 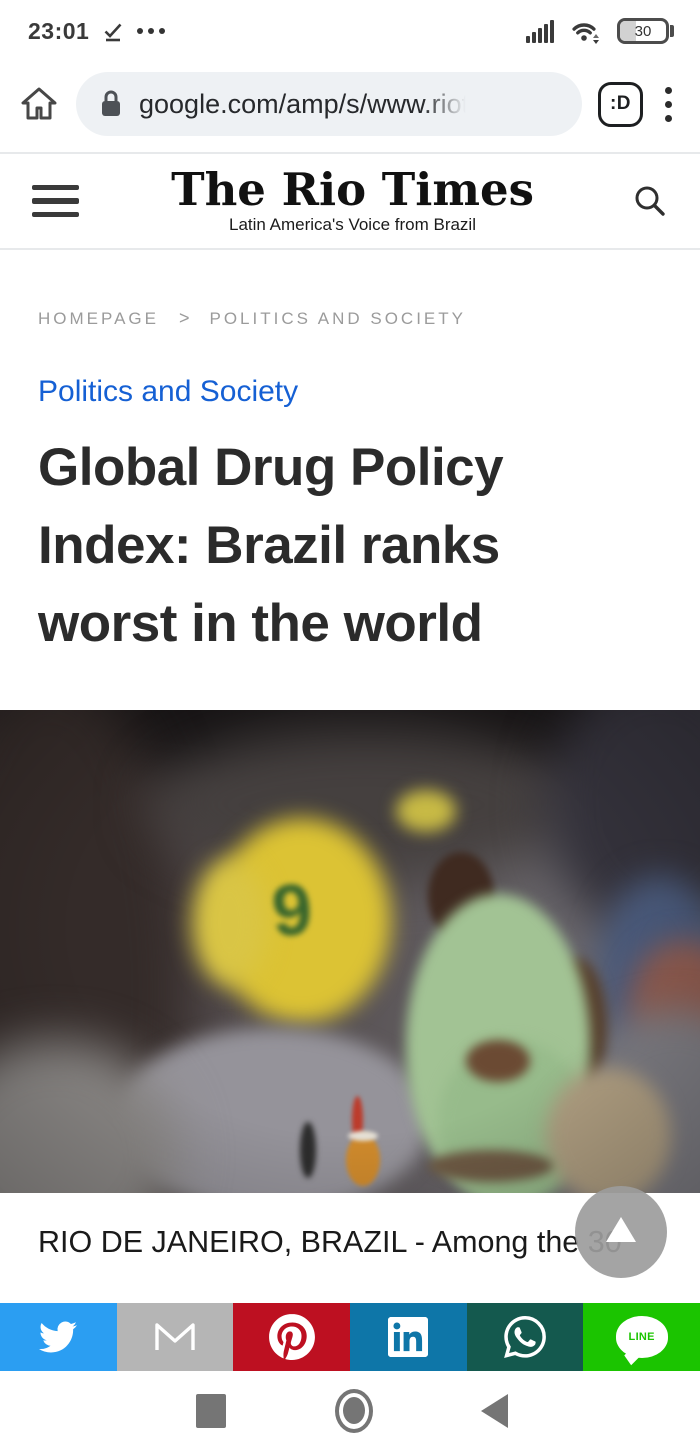 I want to click on breadcrumb-homepage-link: HOMEPAGE, so click(x=98, y=318).